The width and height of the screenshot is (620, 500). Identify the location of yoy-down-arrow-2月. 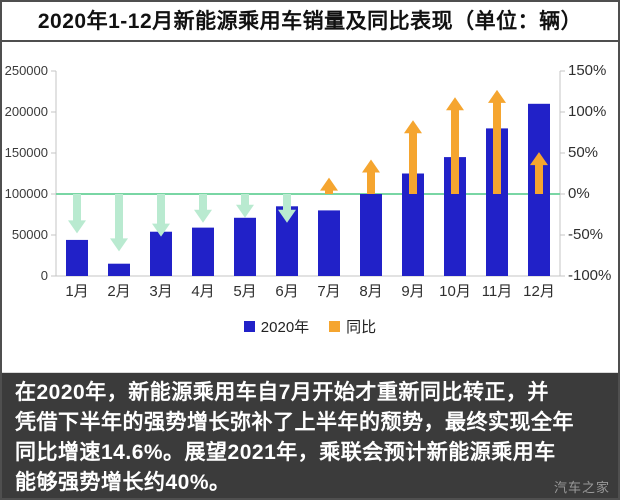
(119, 223).